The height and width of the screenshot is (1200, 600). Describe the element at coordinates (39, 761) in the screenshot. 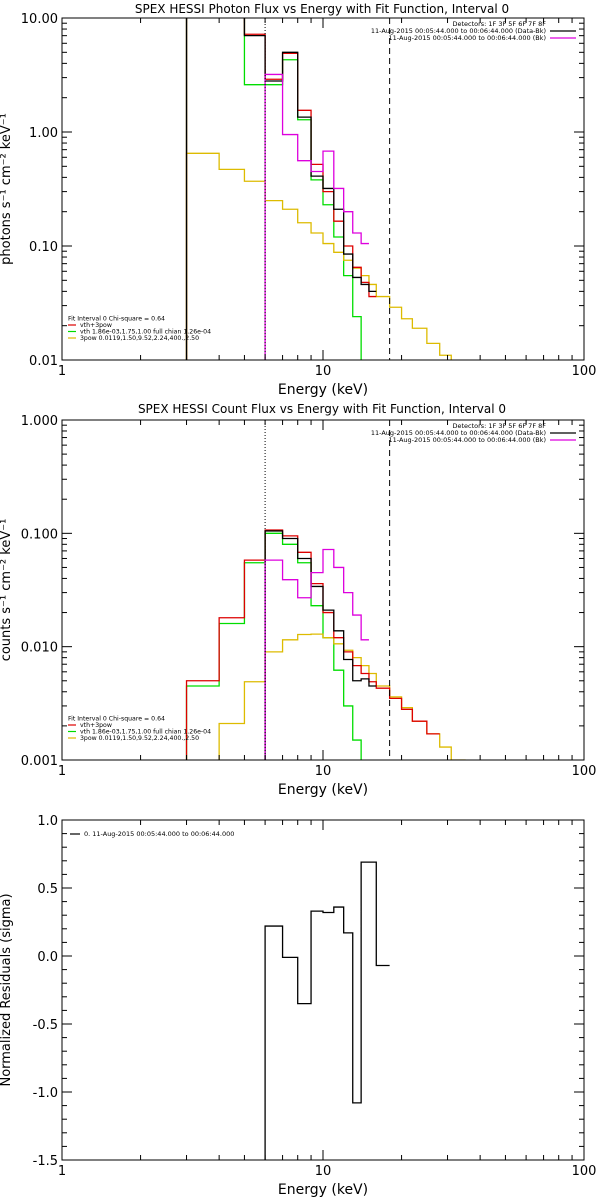

I see `count-flux-ytick-label-0: 0.001` at that location.